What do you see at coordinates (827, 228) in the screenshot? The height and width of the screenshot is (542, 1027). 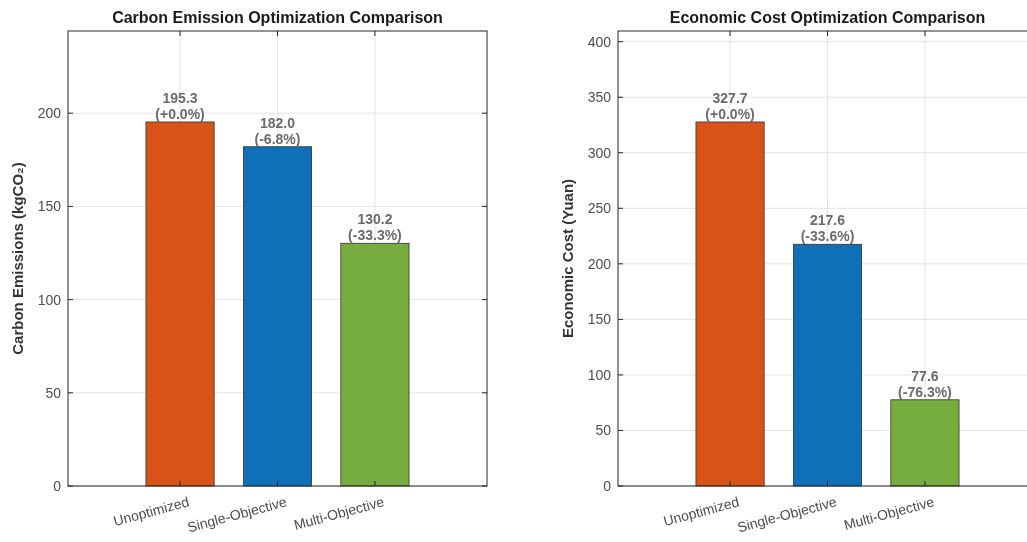 I see `data-label: 217.6 (-33.6%)` at bounding box center [827, 228].